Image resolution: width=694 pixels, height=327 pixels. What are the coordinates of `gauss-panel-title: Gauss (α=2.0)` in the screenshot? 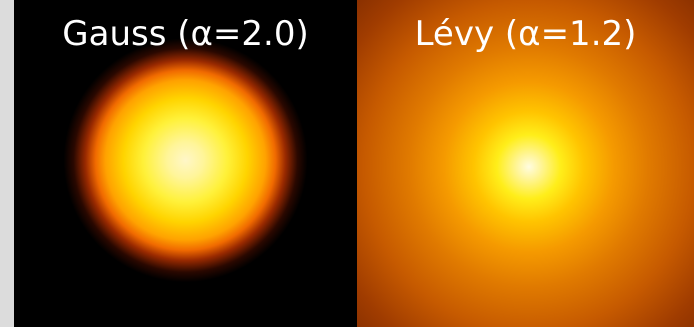 It's located at (185, 34).